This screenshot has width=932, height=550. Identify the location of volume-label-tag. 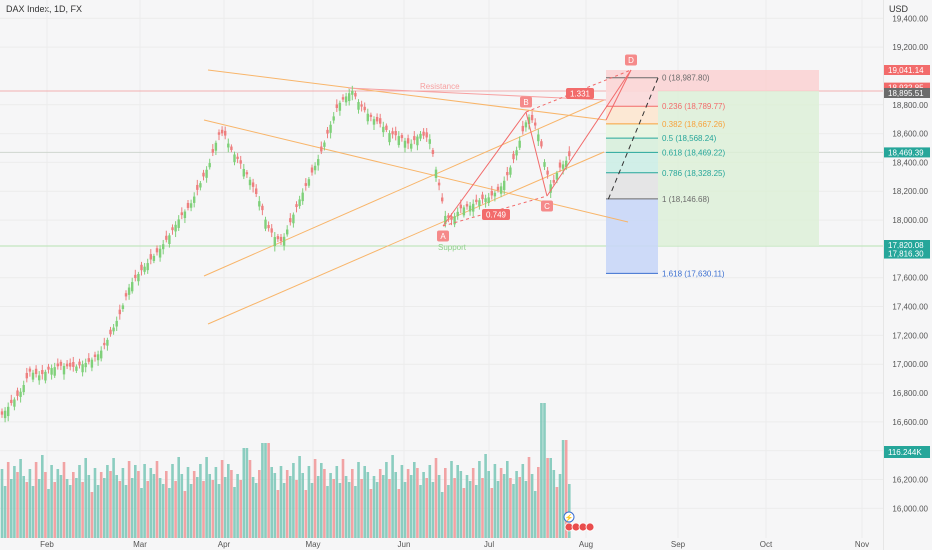
(907, 452).